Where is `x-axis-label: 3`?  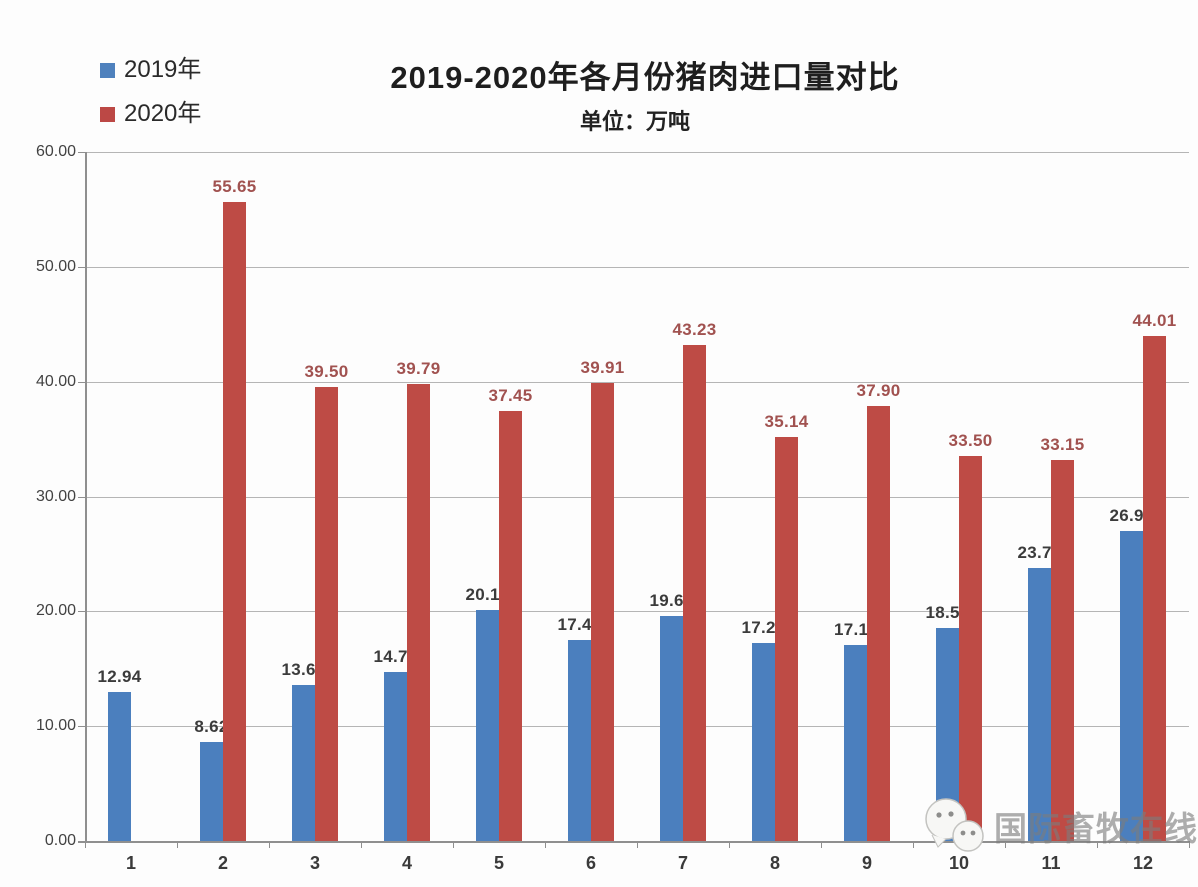
x-axis-label: 3 is located at coordinates (314, 863).